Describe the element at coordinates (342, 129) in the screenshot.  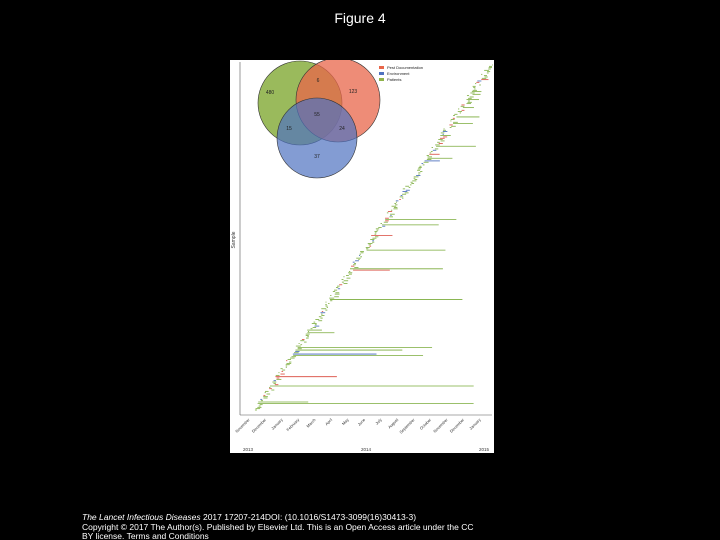
I see `venn-label: 24` at that location.